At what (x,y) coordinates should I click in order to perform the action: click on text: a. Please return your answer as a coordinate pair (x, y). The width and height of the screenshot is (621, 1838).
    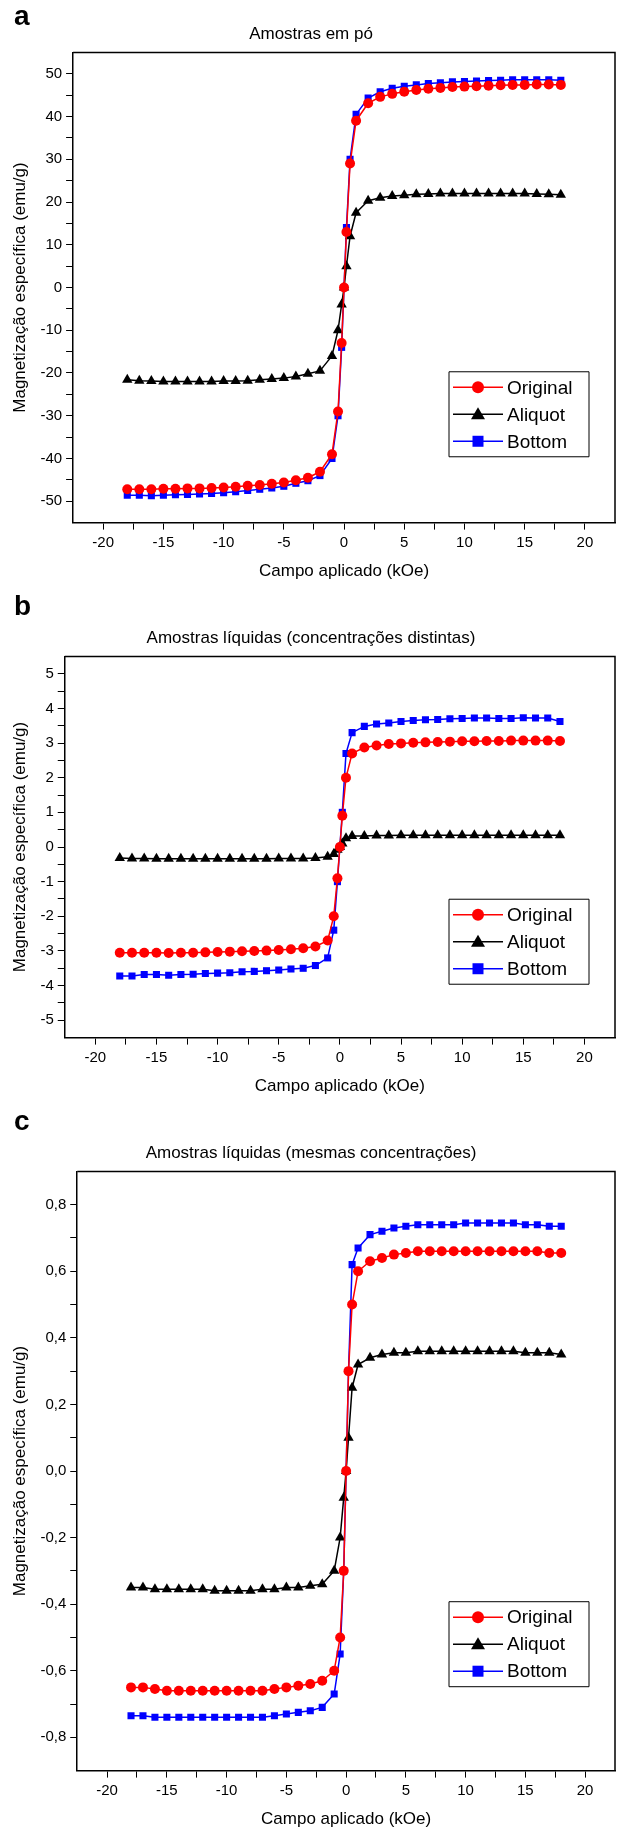
    Looking at the image, I should click on (22, 16).